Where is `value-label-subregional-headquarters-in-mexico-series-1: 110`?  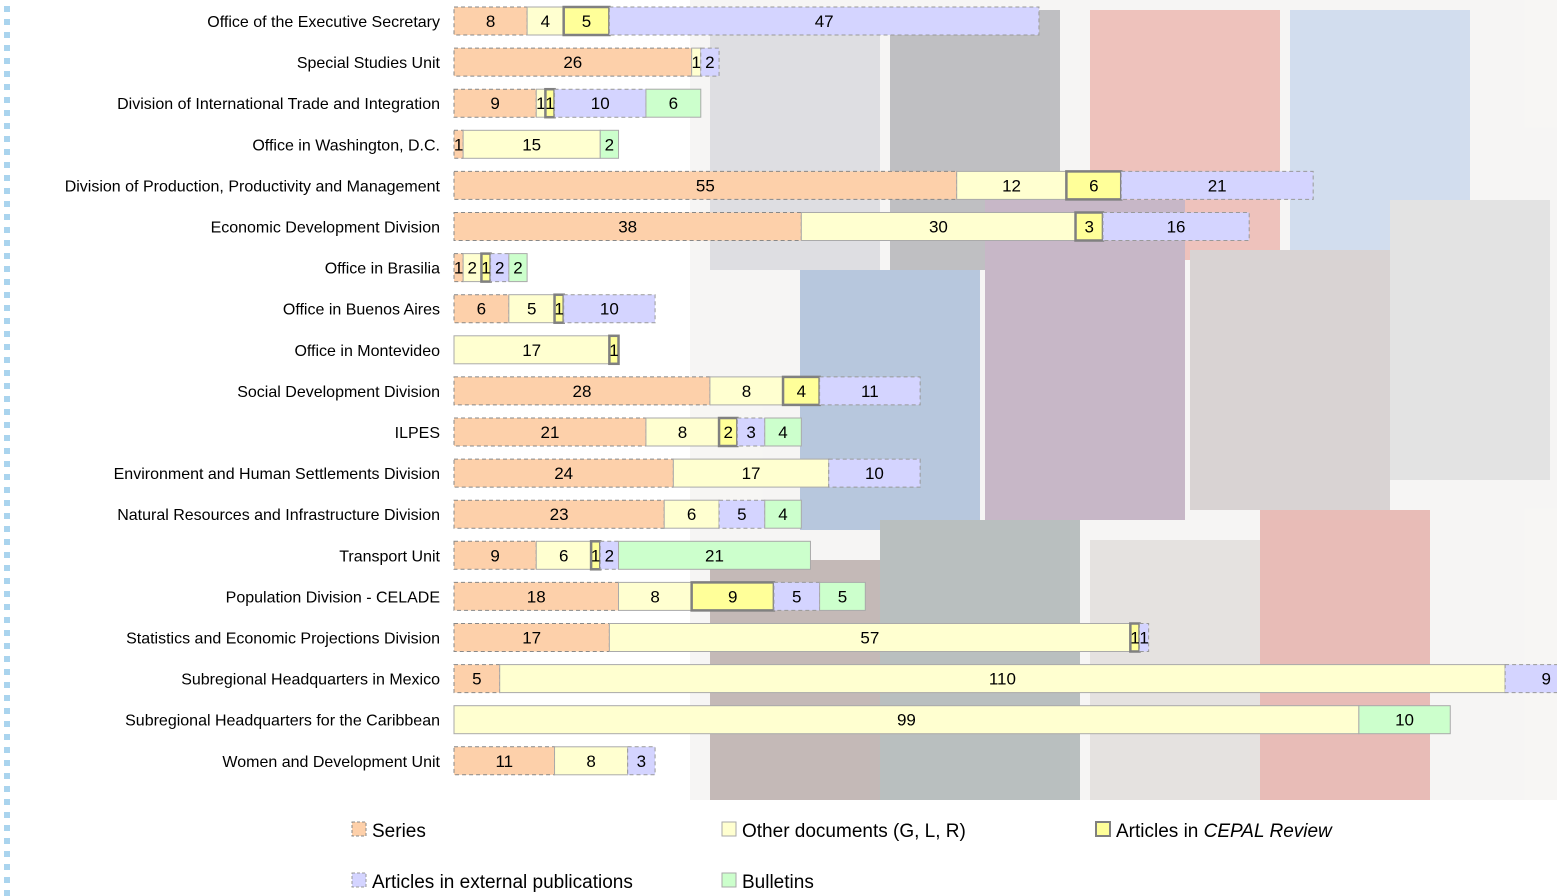 value-label-subregional-headquarters-in-mexico-series-1: 110 is located at coordinates (1002, 679).